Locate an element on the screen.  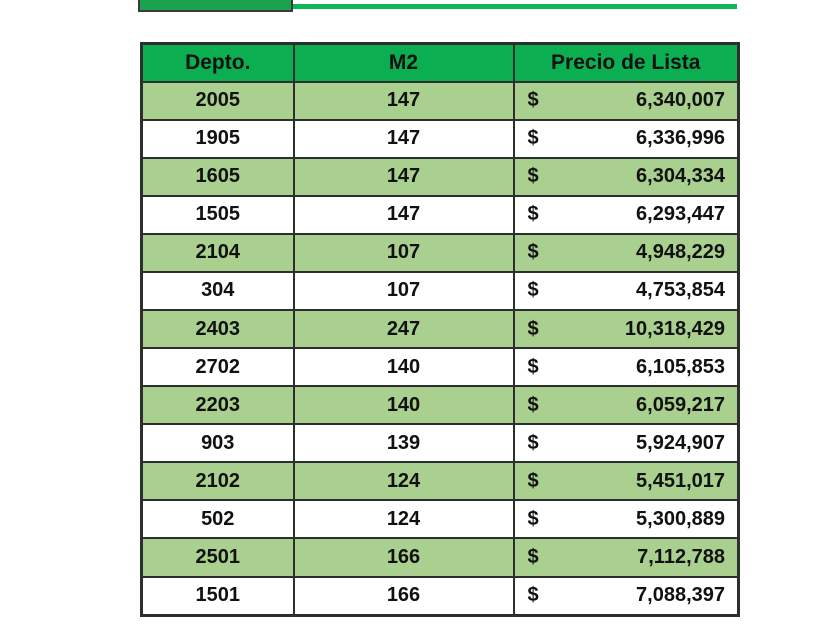
price-wrap: $5,451,017 is located at coordinates (626, 481).